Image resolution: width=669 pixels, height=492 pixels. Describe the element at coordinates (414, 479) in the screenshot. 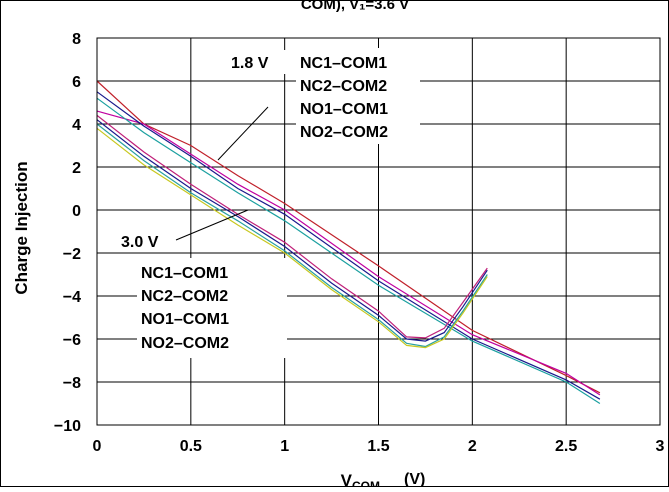

I see `x-axis-label-unit: (V)` at that location.